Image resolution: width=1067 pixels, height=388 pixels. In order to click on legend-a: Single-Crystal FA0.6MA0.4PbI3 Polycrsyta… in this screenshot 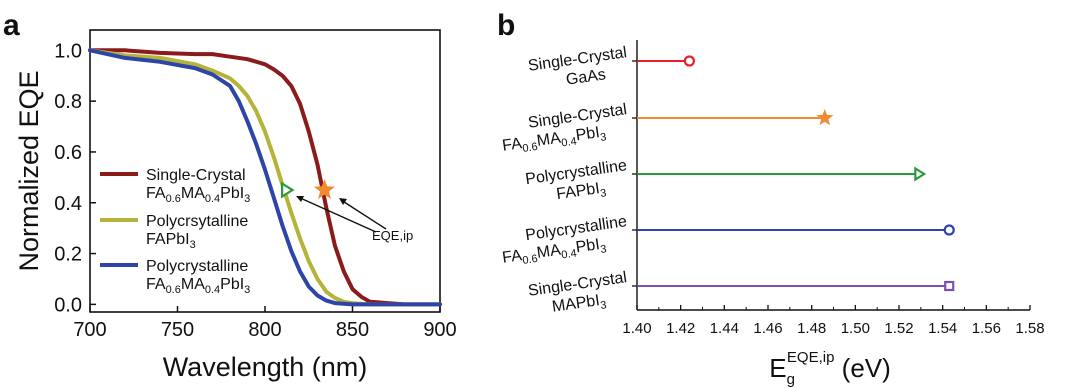, I will do `click(175, 231)`.